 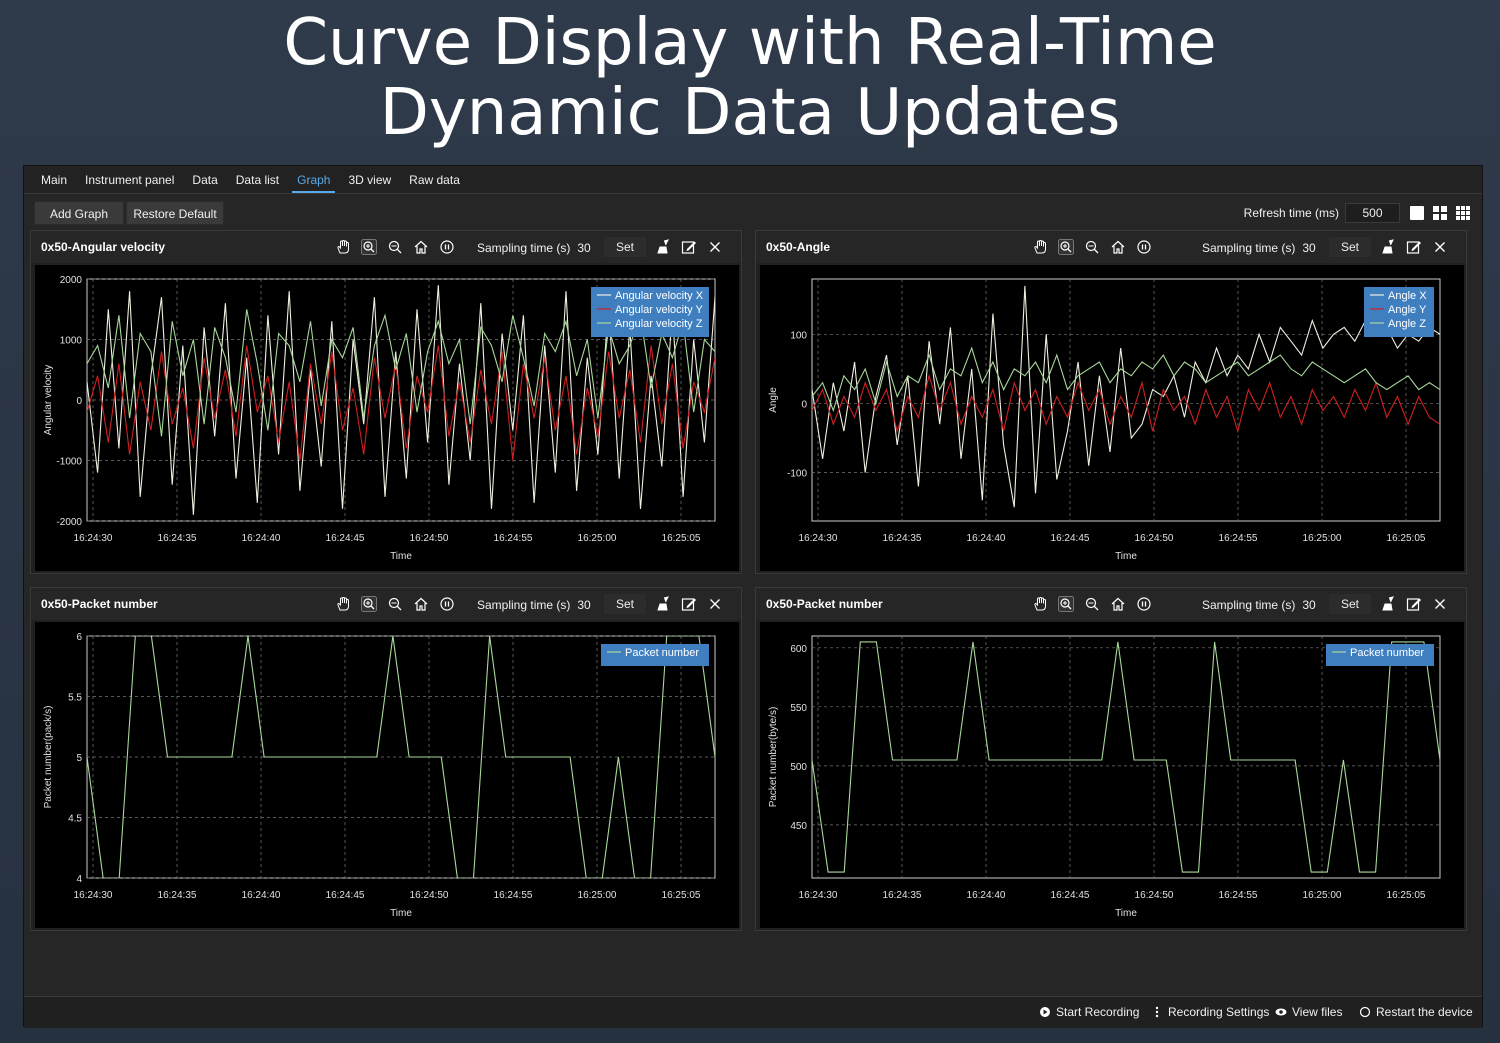 I want to click on legend-item: Angular velocity Y, so click(x=659, y=310).